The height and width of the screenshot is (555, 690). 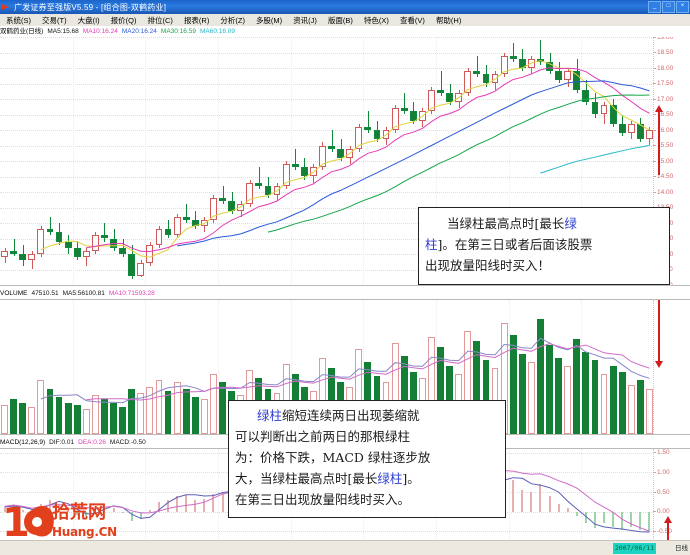 I want to click on callout-line: 当绿柱最高点时[最长绿, so click(x=544, y=223).